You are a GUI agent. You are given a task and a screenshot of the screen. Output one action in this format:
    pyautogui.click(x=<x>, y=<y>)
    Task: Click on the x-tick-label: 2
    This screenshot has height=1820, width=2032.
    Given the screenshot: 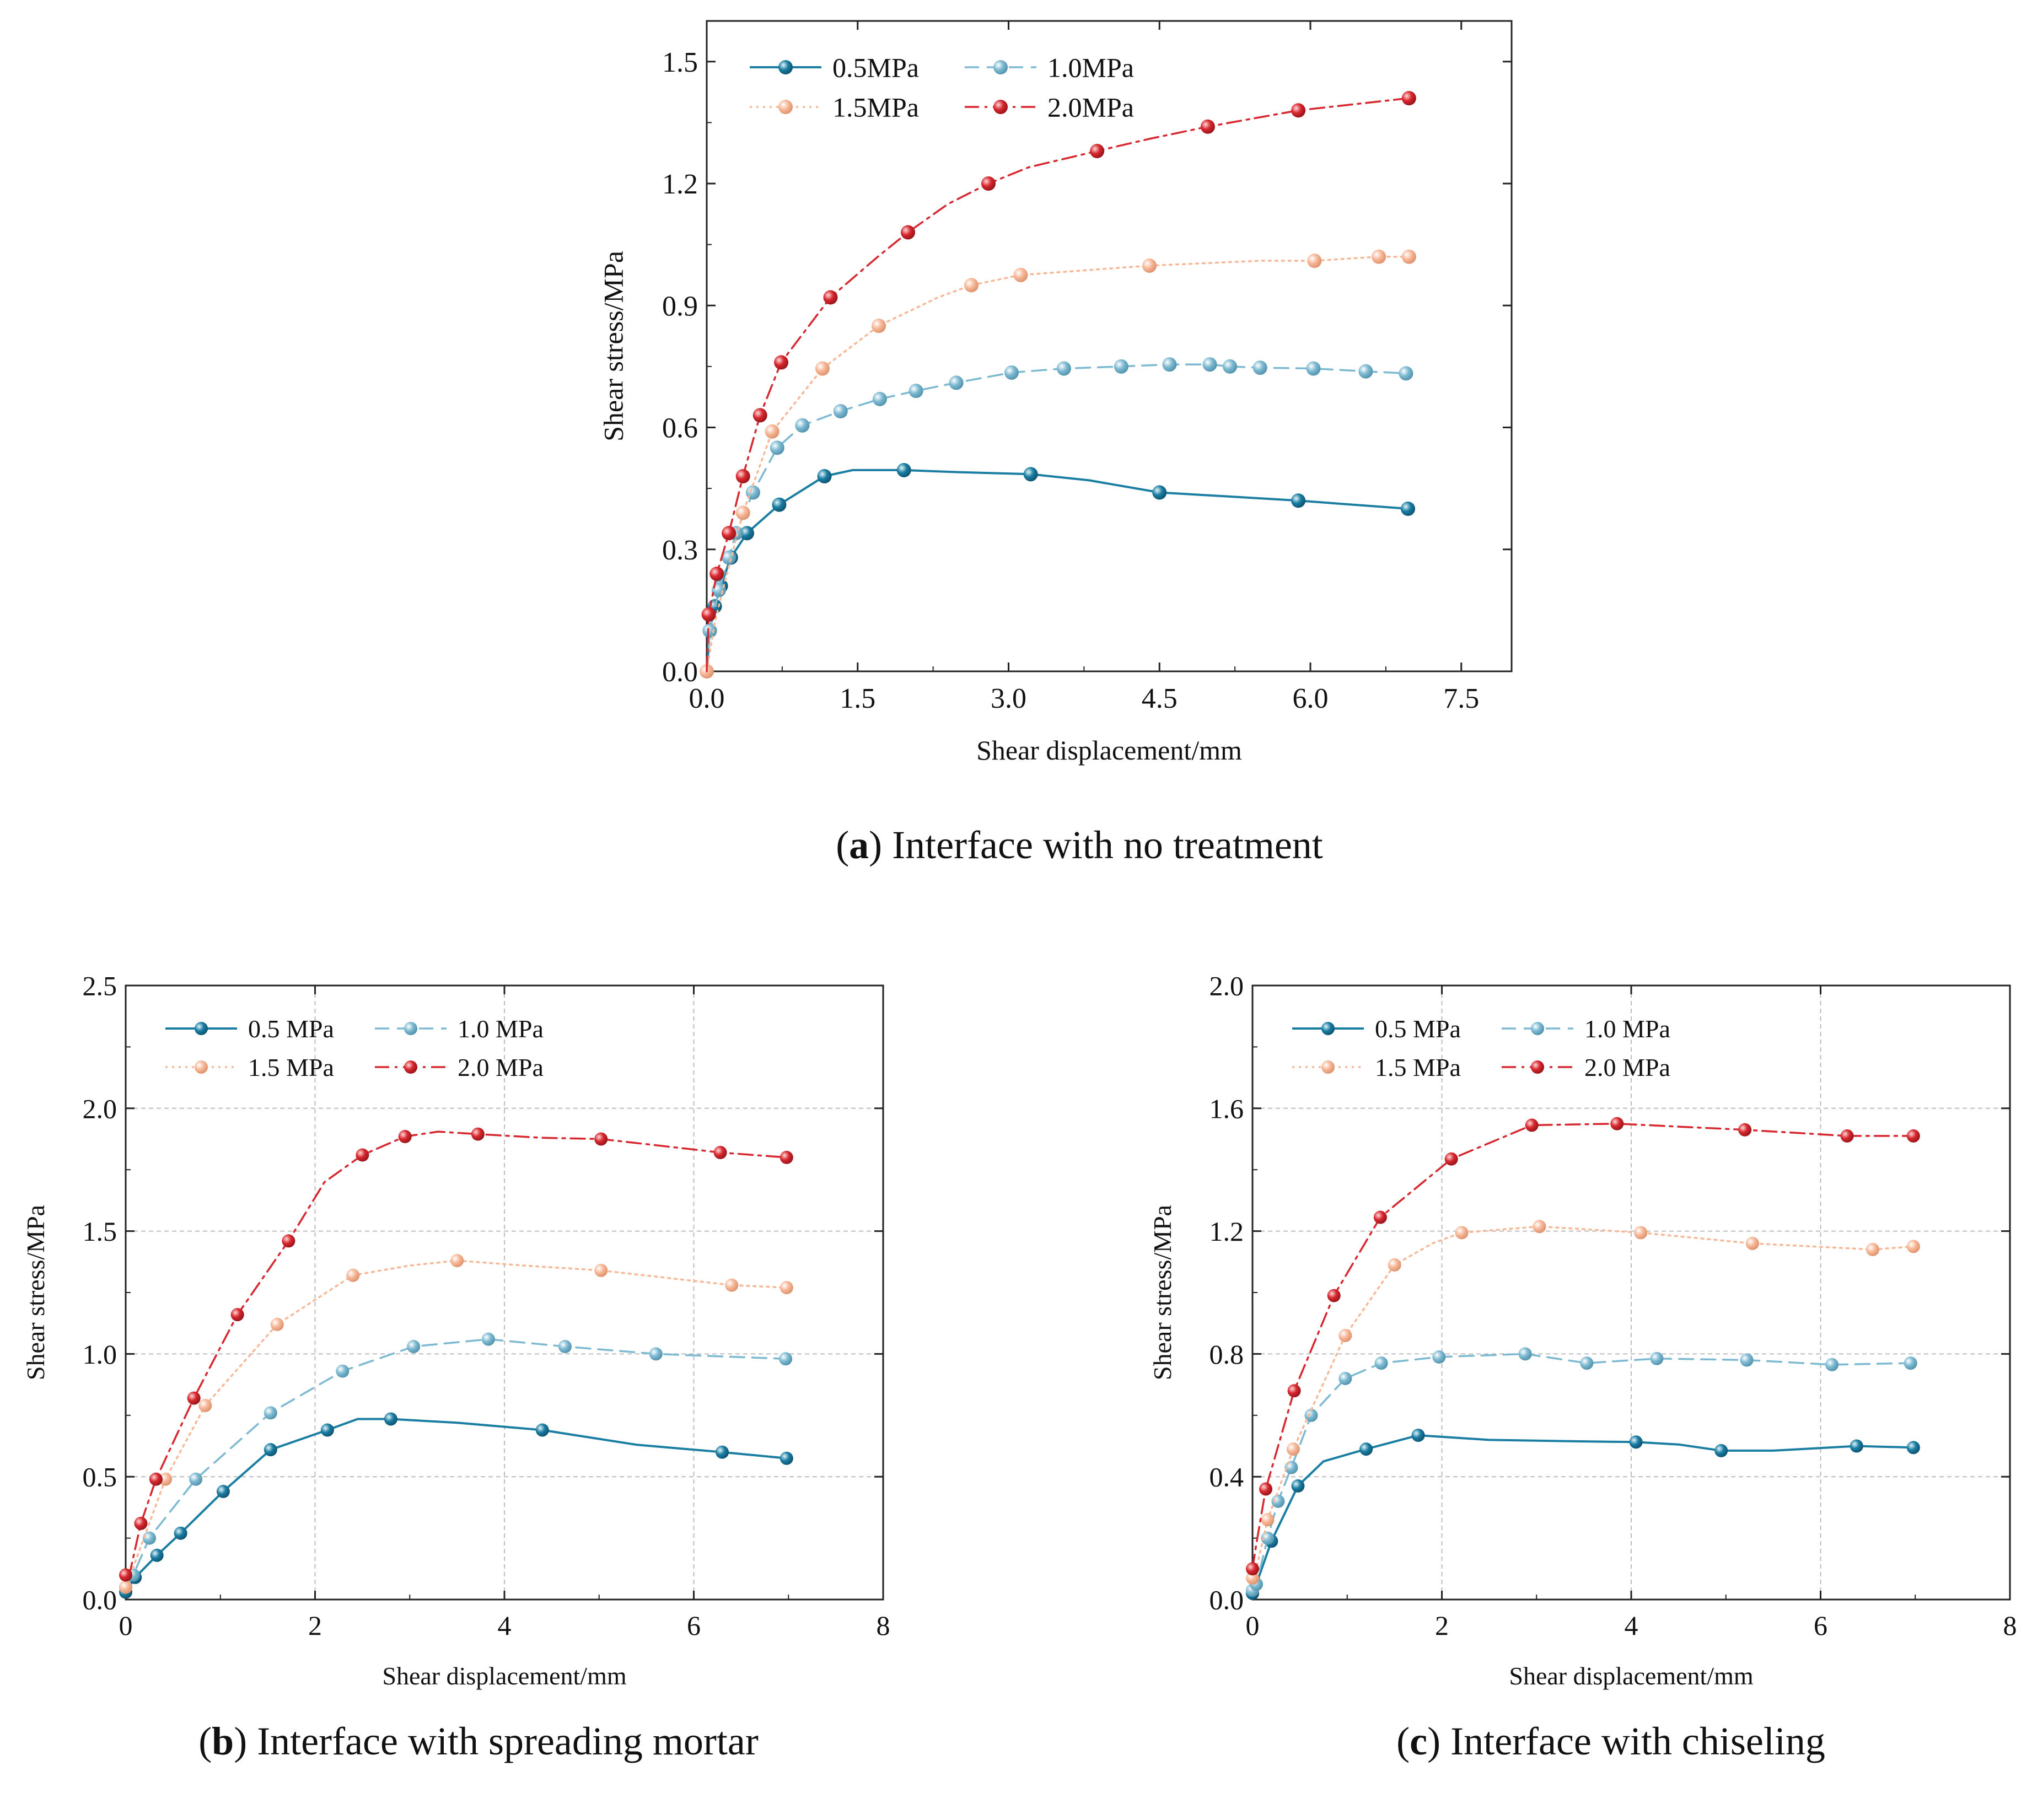 What is the action you would take?
    pyautogui.click(x=315, y=1625)
    